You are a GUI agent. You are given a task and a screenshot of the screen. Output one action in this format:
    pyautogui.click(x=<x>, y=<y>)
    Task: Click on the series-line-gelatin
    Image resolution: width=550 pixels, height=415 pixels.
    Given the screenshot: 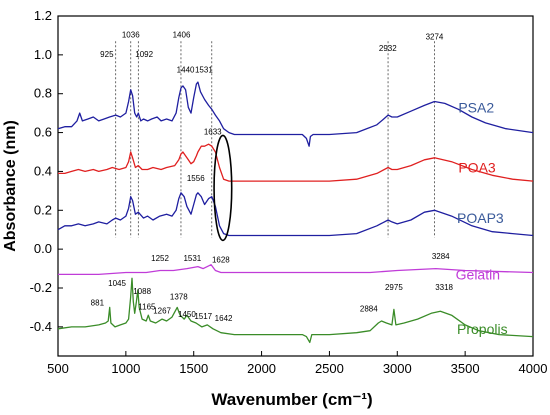 What is the action you would take?
    pyautogui.click(x=296, y=270)
    